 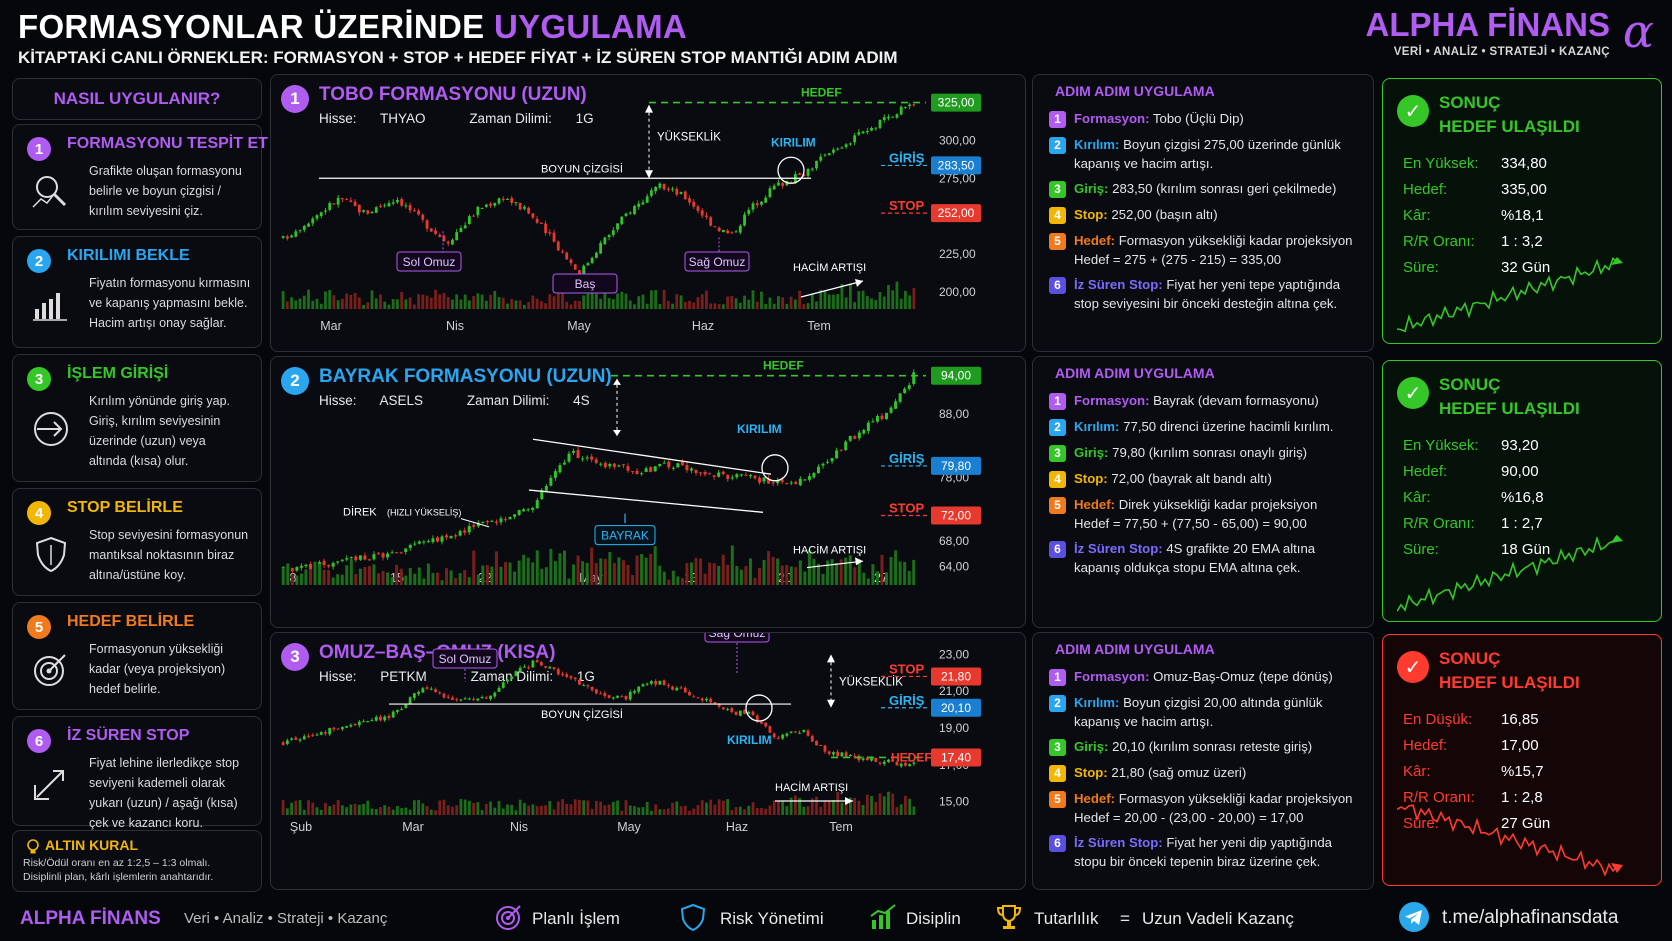 I want to click on telegram-link: t.me/alphafinansdata, so click(x=1530, y=917).